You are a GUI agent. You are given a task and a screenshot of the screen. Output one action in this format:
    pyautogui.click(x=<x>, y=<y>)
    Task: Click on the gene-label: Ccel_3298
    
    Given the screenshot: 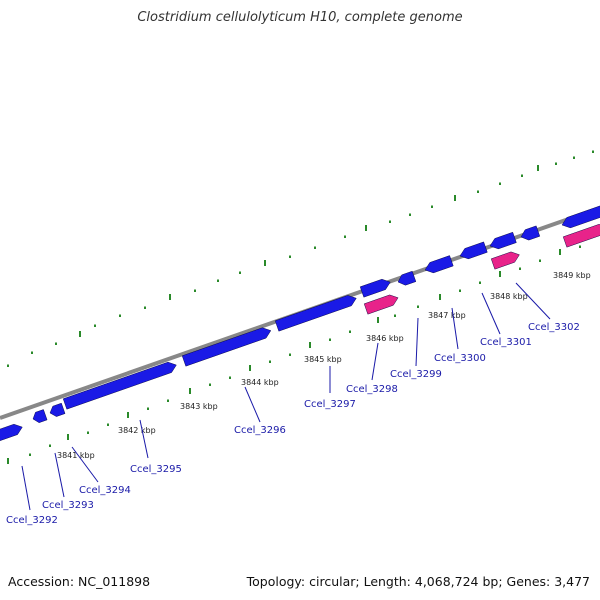 What is the action you would take?
    pyautogui.click(x=372, y=389)
    